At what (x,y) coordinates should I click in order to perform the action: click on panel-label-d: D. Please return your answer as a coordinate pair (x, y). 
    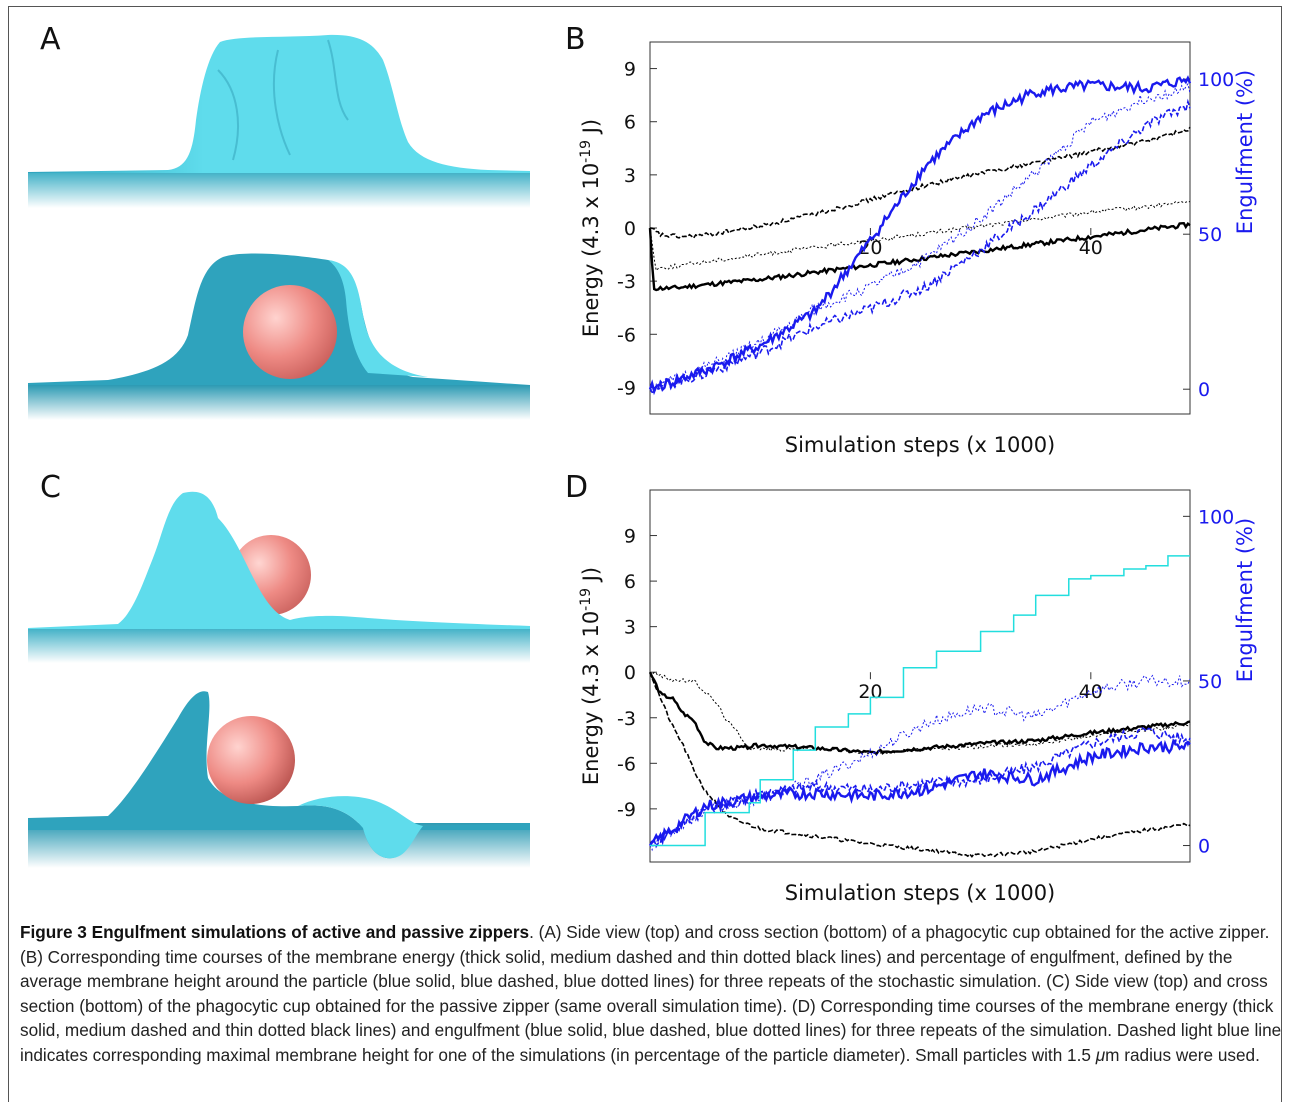
    Looking at the image, I should click on (577, 487).